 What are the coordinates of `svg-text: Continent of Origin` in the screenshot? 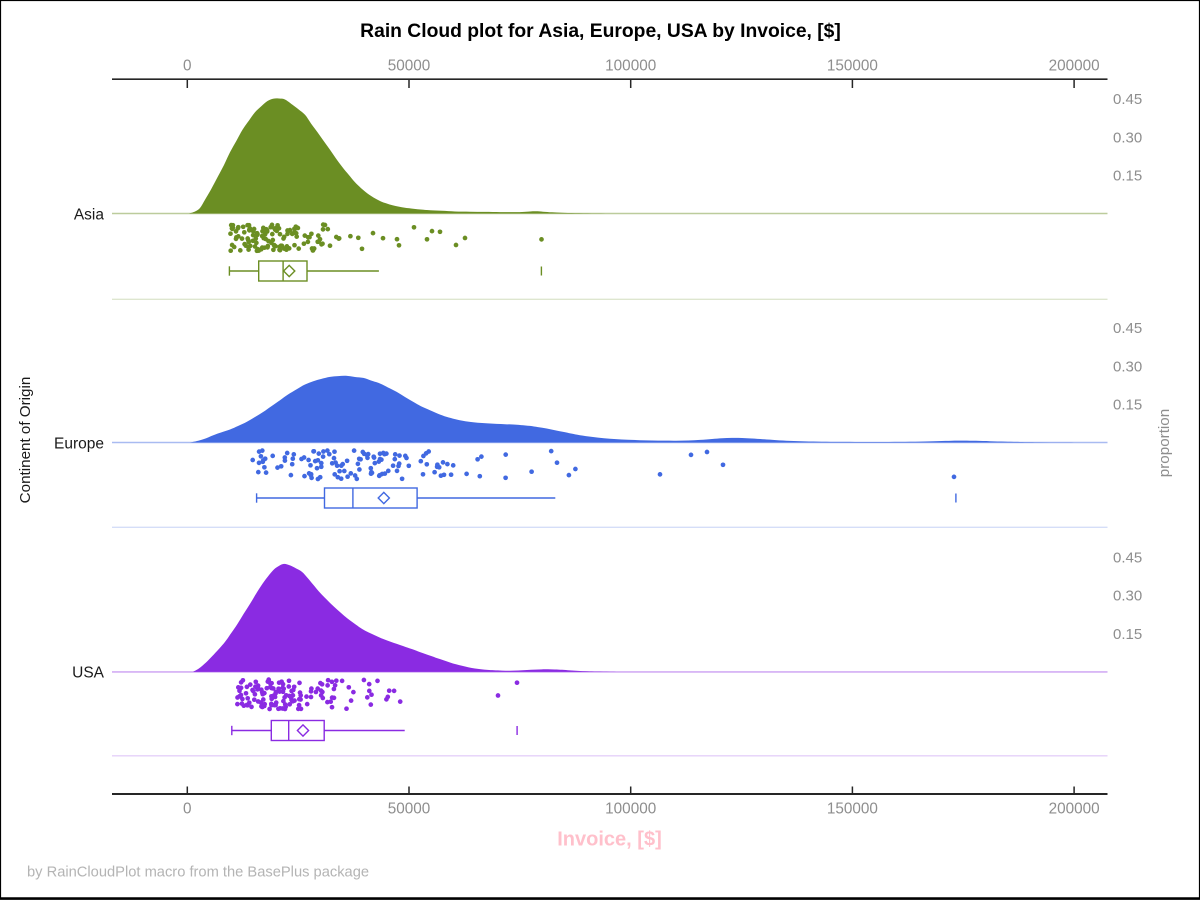 It's located at (25, 440).